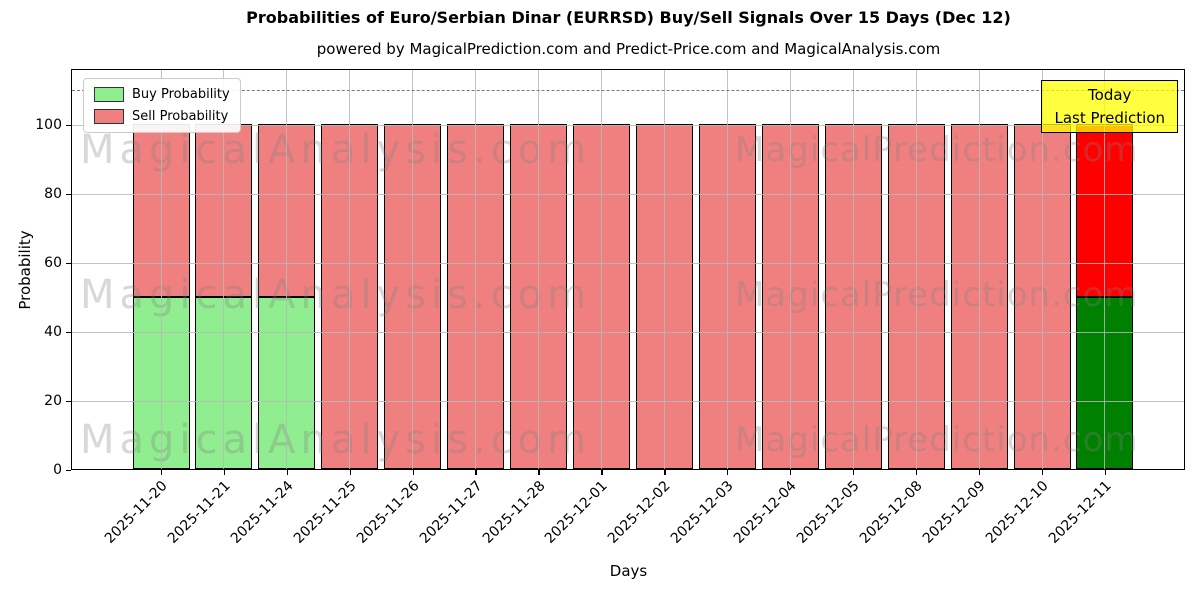 This screenshot has width=1200, height=600. What do you see at coordinates (325, 512) in the screenshot?
I see `x-tick-label: 2025-11-25` at bounding box center [325, 512].